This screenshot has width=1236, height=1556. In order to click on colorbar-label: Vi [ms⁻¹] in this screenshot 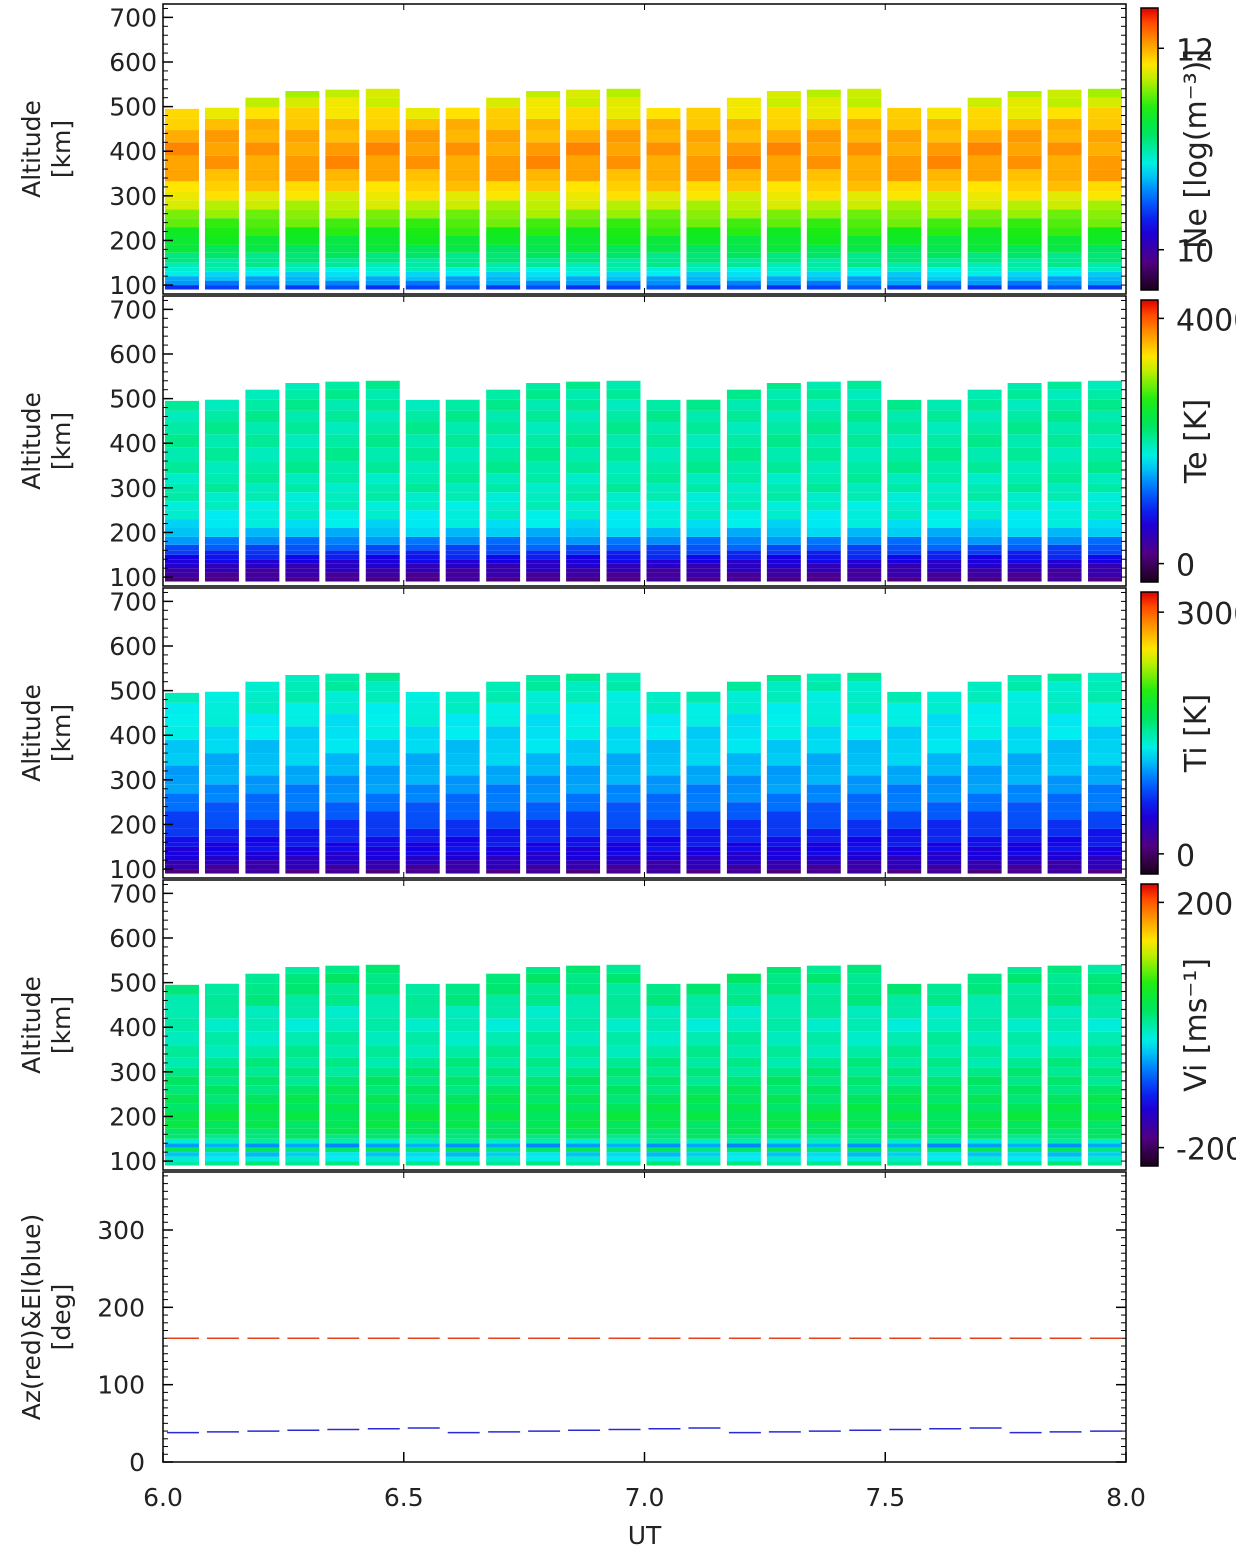, I will do `click(1196, 1025)`.